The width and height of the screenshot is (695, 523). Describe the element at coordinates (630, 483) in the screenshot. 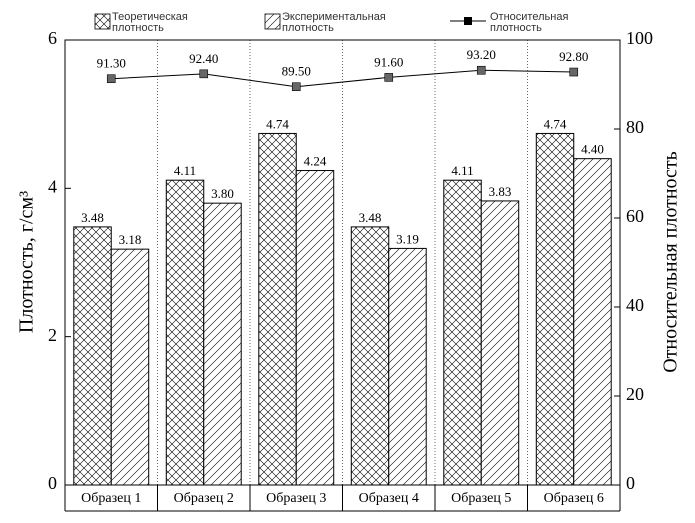

I see `y2-tick-label: 0` at that location.